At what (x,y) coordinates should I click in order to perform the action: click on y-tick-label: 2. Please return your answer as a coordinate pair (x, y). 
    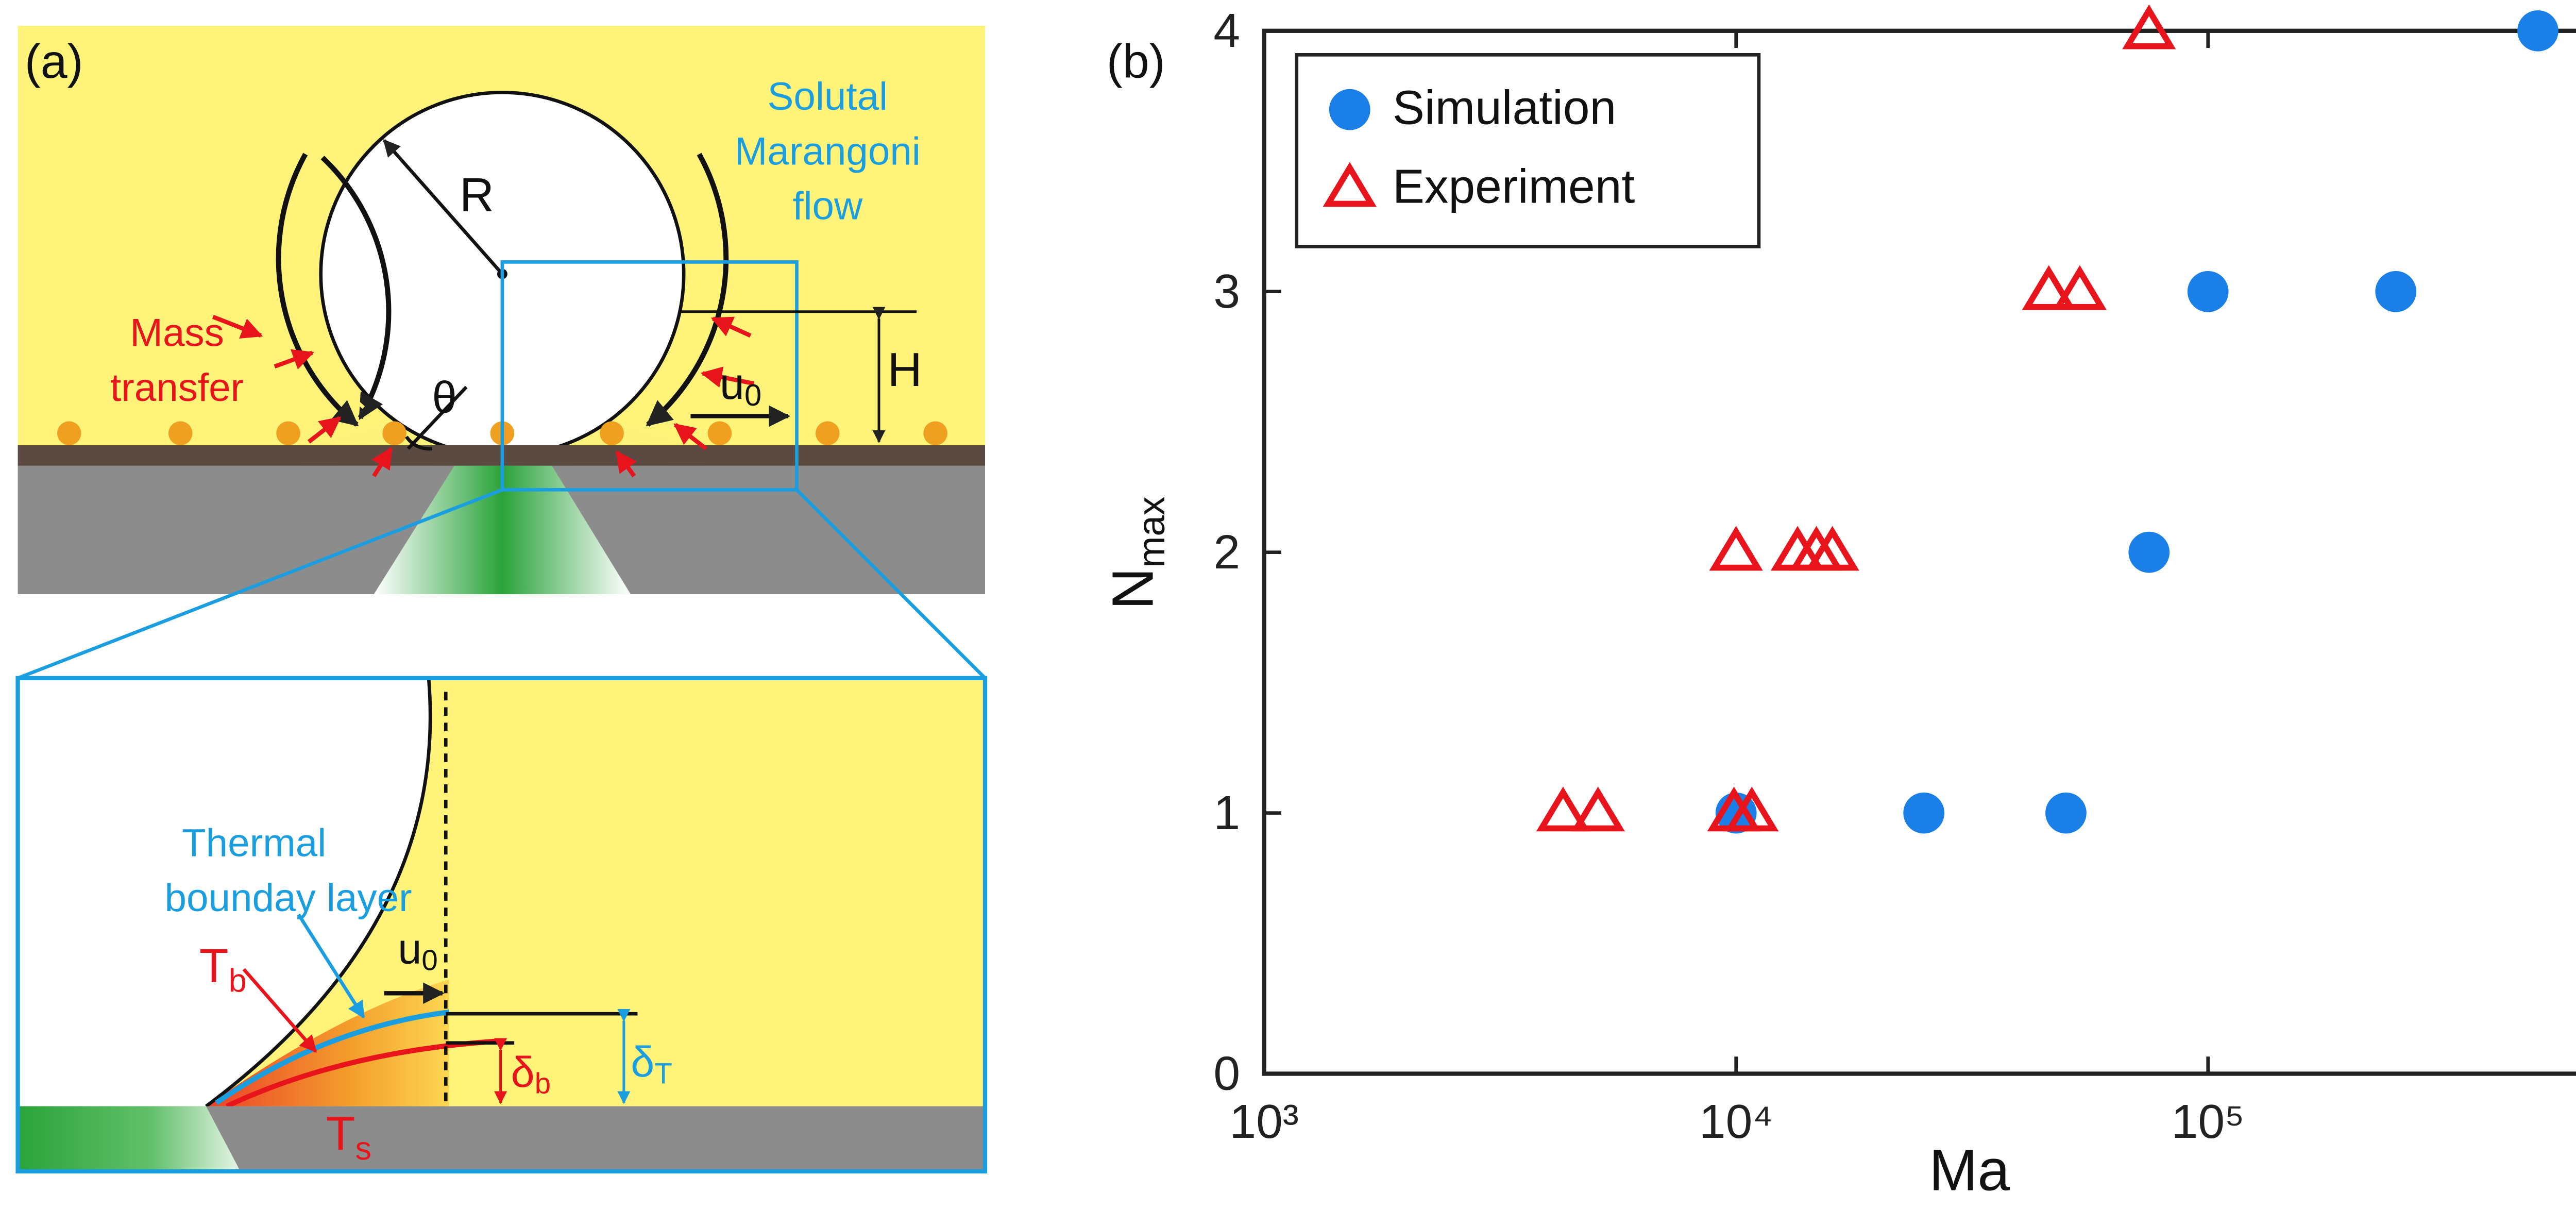
    Looking at the image, I should click on (1226, 552).